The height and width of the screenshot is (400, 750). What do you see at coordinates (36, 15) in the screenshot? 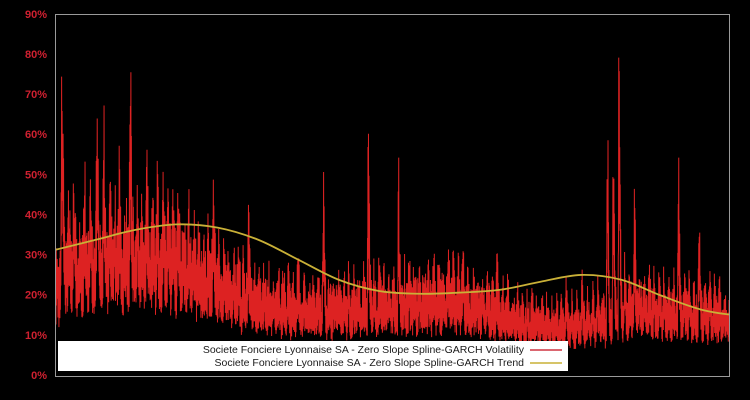
I see `y-axis-tick-label: 90%` at bounding box center [36, 15].